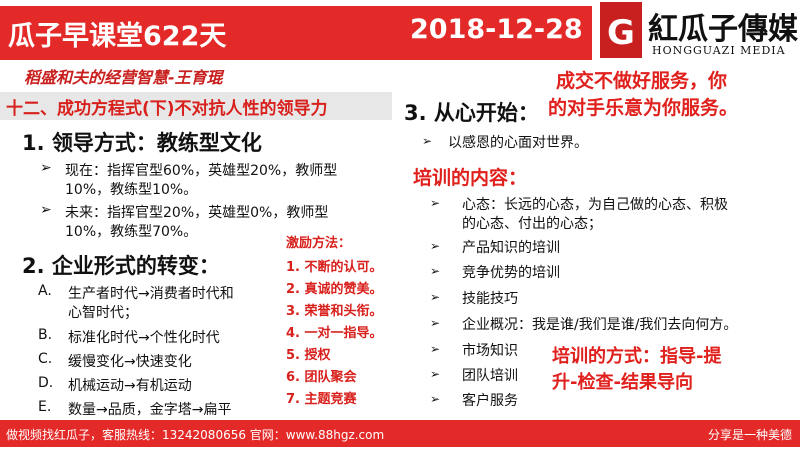 The height and width of the screenshot is (452, 800). Describe the element at coordinates (45, 291) in the screenshot. I see `list-marker: A.` at that location.